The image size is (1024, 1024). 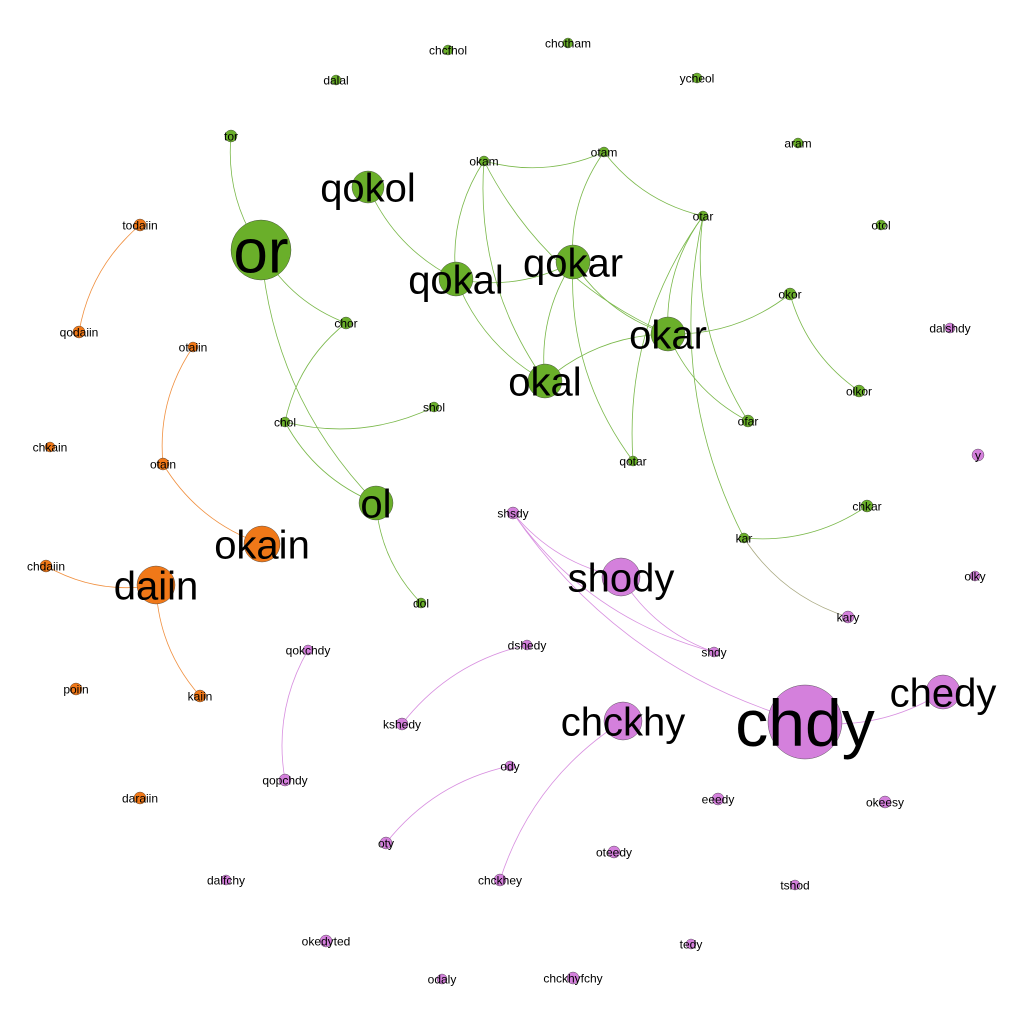 I want to click on node-poiin, so click(x=76, y=689).